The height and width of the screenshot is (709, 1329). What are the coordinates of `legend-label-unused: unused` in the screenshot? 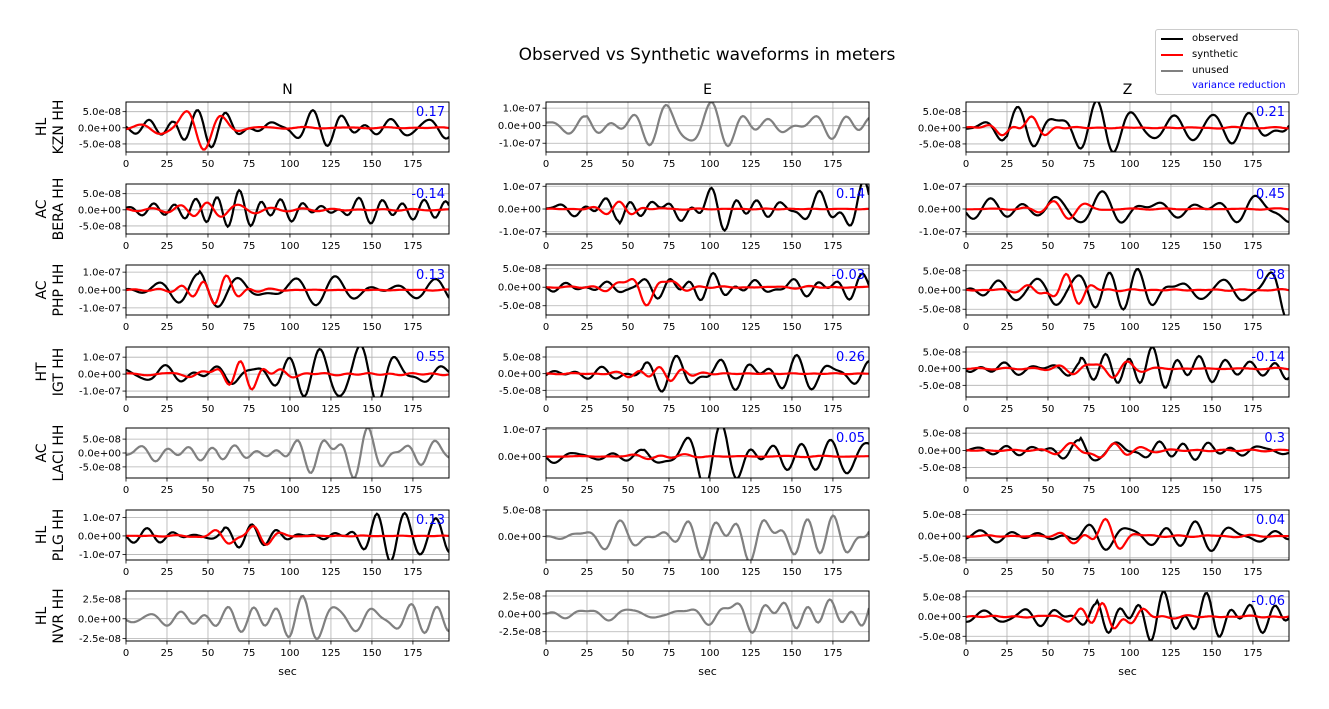 It's located at (1210, 70).